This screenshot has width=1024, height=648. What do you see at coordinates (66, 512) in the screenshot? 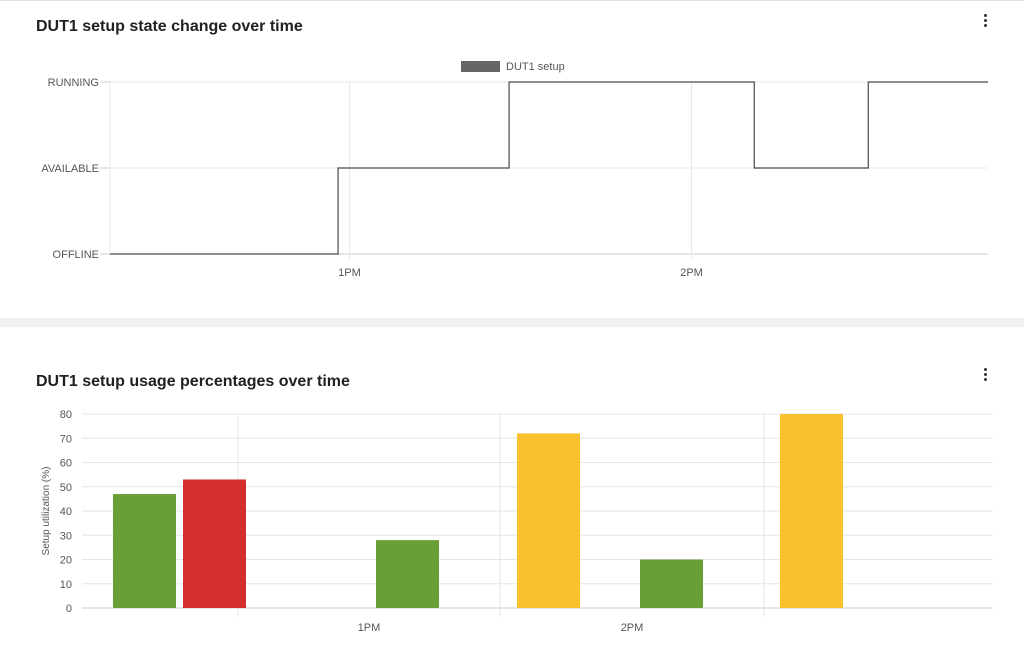
I see `y-tick-label: 40` at bounding box center [66, 512].